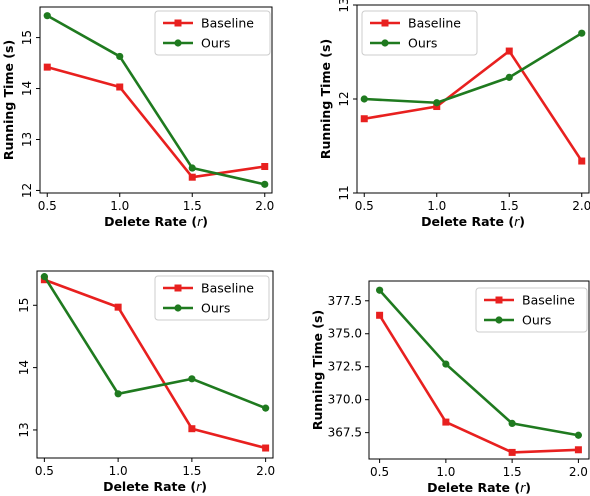 The image size is (590, 496). What do you see at coordinates (345, 400) in the screenshot?
I see `y-tick-label: 370.0` at bounding box center [345, 400].